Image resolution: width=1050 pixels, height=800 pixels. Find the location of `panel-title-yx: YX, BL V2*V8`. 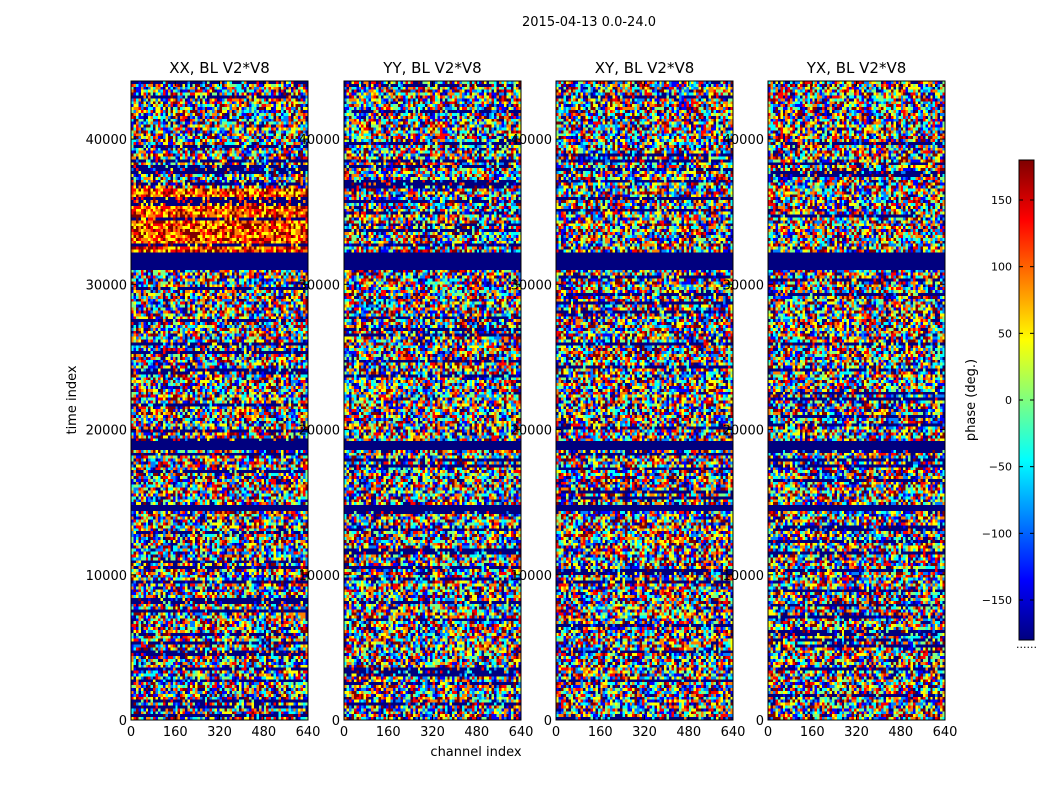

panel-title-yx: YX, BL V2*V8 is located at coordinates (856, 68).